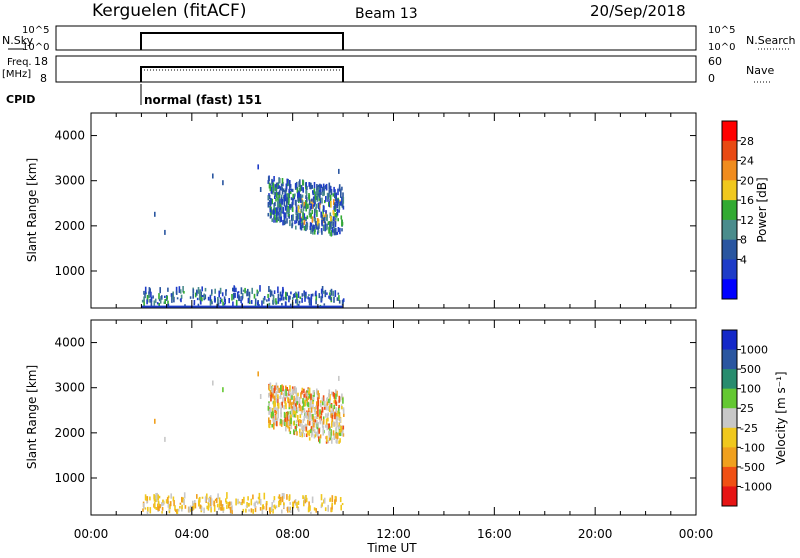 The height and width of the screenshot is (558, 800). I want to click on nsky-tick-top: 10^5, so click(35, 30).